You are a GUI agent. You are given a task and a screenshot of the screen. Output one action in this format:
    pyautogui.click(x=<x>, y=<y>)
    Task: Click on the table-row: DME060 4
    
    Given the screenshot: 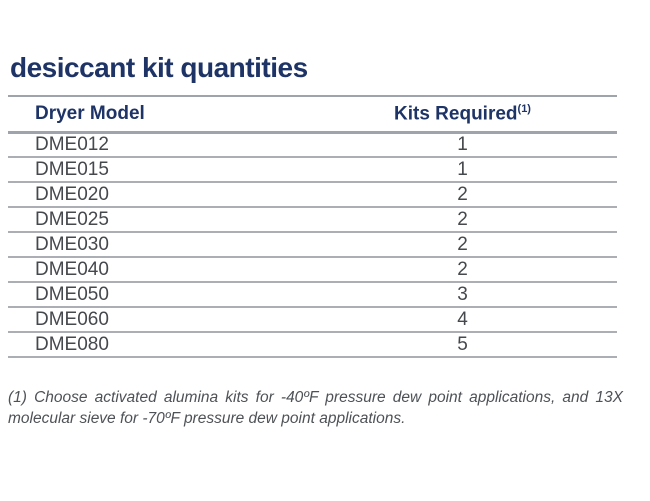 What is the action you would take?
    pyautogui.click(x=312, y=320)
    